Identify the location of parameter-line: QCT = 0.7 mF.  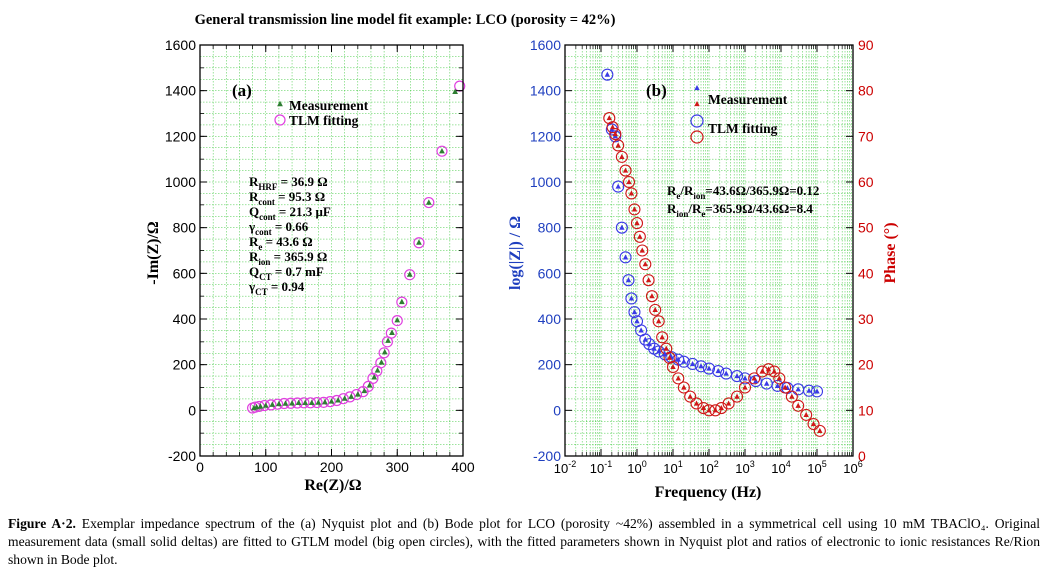
(286, 273).